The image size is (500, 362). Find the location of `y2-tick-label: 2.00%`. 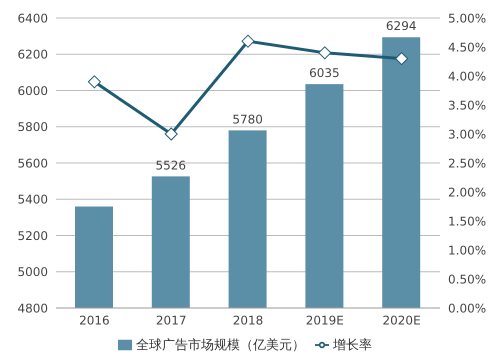

y2-tick-label: 2.00% is located at coordinates (467, 192).